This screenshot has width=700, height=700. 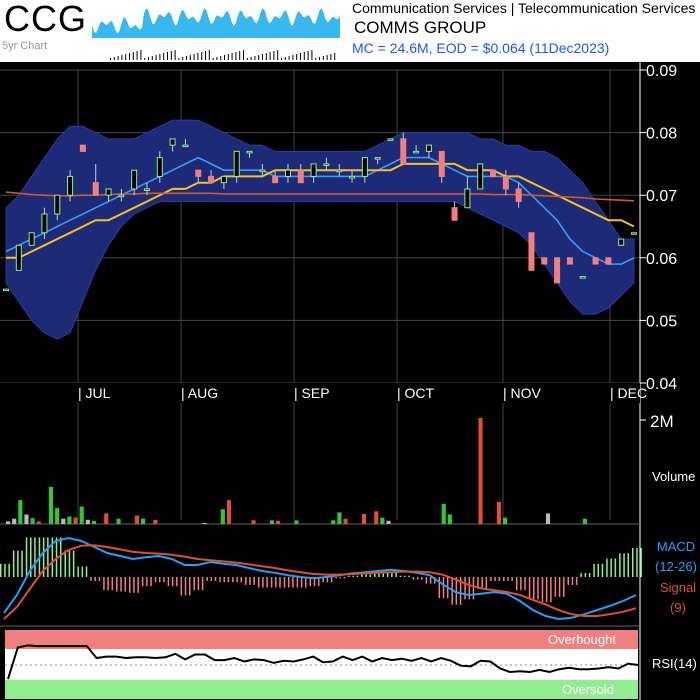 What do you see at coordinates (321, 689) in the screenshot?
I see `oversold-zone` at bounding box center [321, 689].